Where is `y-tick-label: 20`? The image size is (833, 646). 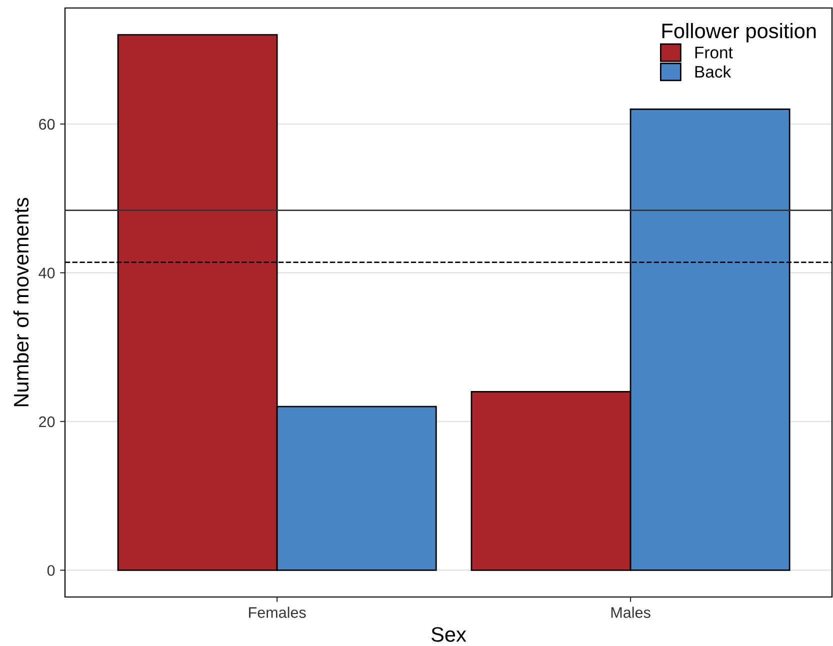 y-tick-label: 20 is located at coordinates (47, 422).